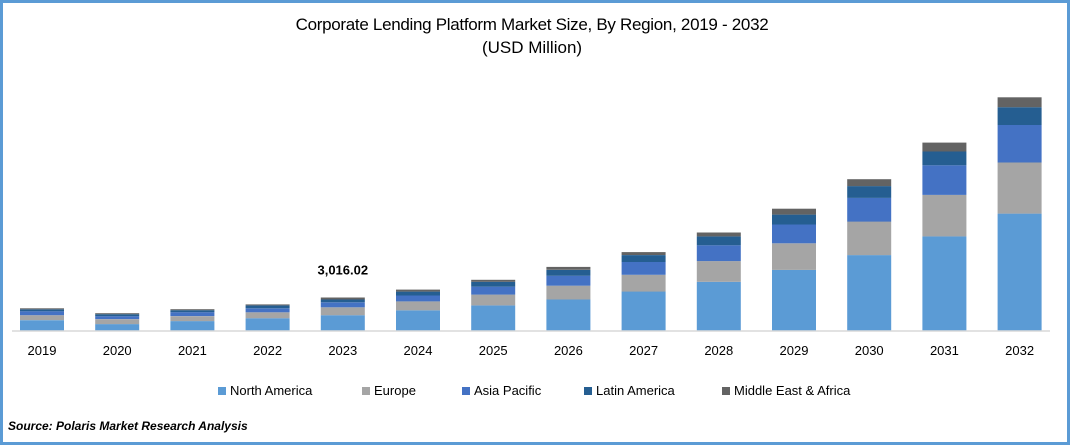  I want to click on legend-item-north-america: North America, so click(265, 390).